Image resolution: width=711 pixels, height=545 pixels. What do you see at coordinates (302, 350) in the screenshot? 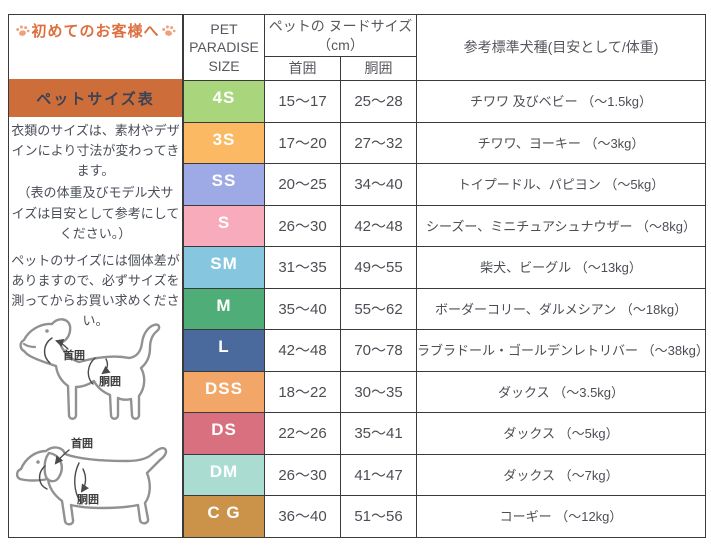
I see `neck-cell: 42～48` at bounding box center [302, 350].